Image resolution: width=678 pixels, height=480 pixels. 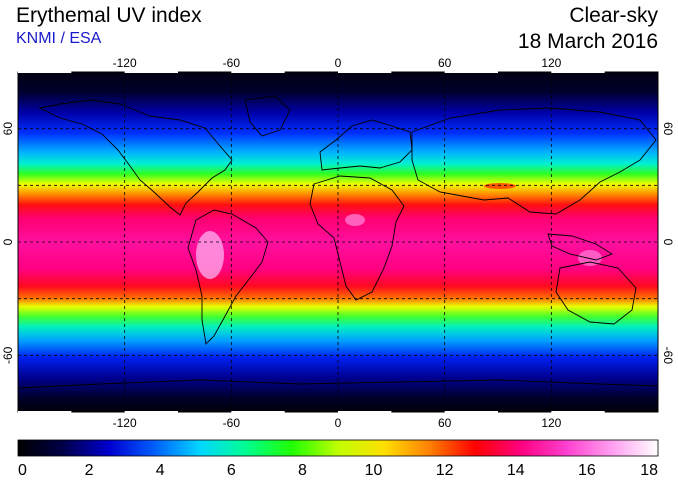 I want to click on colorbar: 0 2 4 6 8 10 12 14 16 18, so click(x=338, y=459).